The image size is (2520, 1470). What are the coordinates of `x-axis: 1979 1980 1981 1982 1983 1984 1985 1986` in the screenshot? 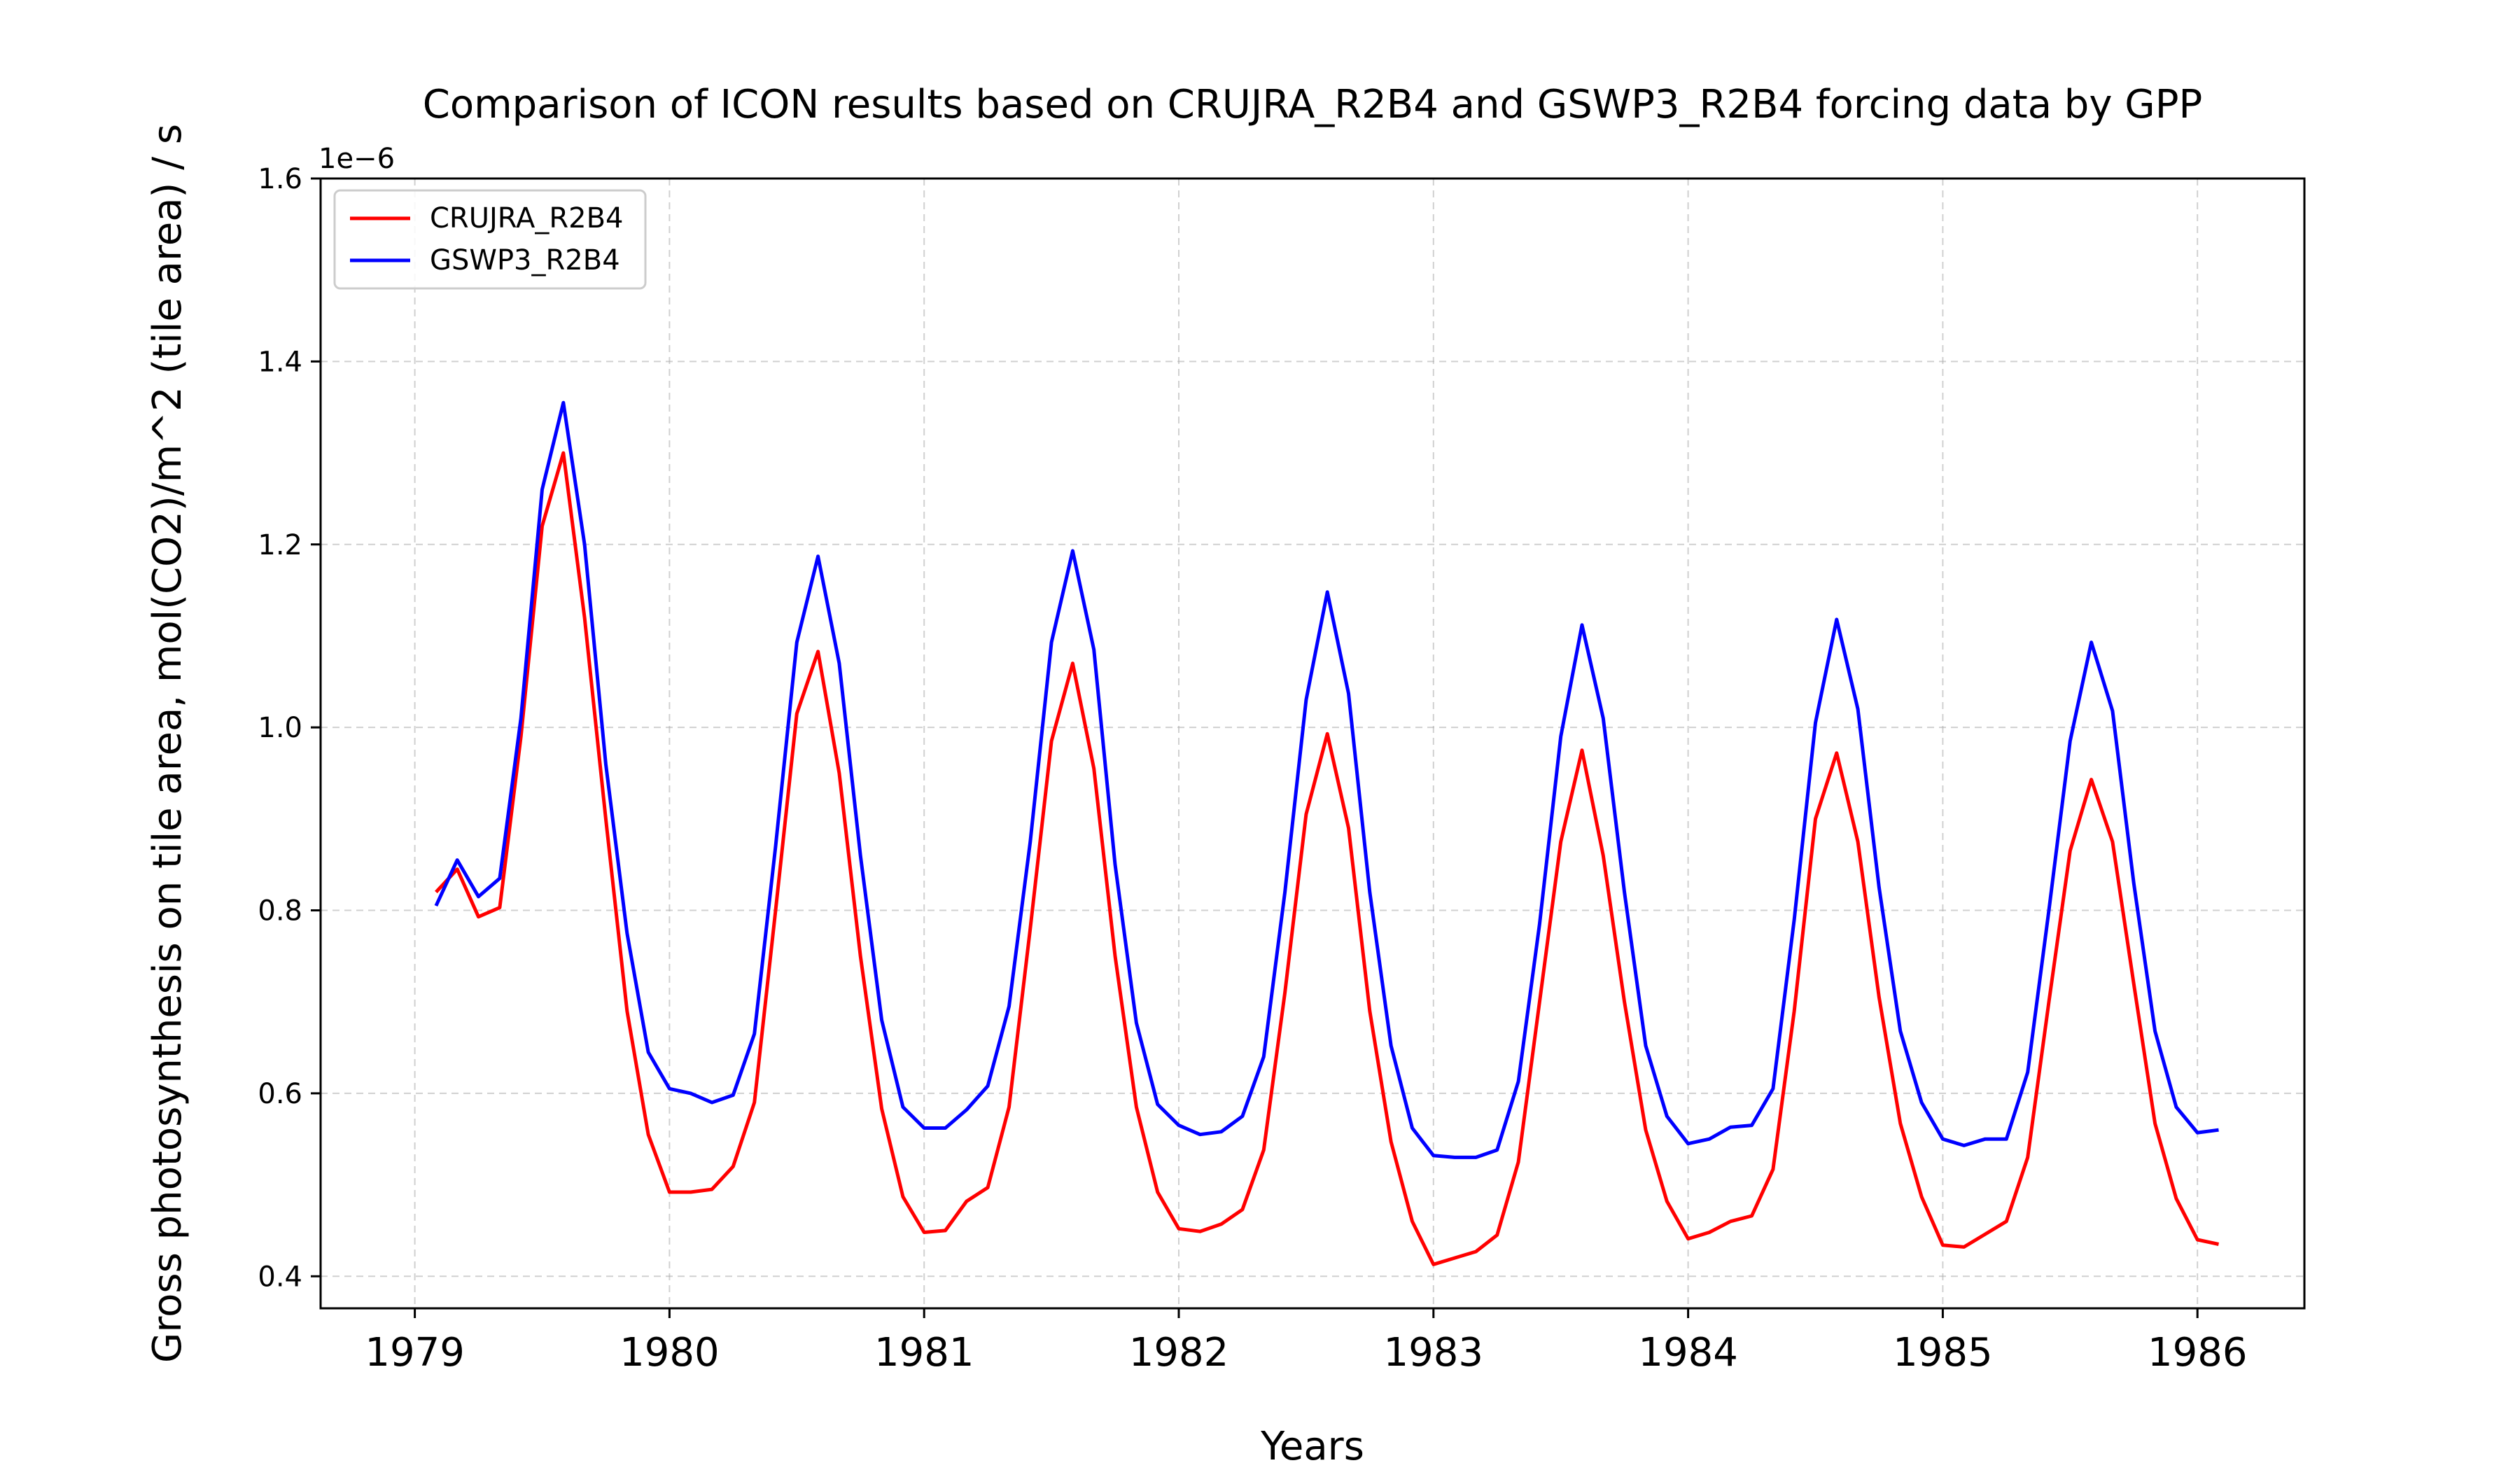 It's located at (1306, 1342).